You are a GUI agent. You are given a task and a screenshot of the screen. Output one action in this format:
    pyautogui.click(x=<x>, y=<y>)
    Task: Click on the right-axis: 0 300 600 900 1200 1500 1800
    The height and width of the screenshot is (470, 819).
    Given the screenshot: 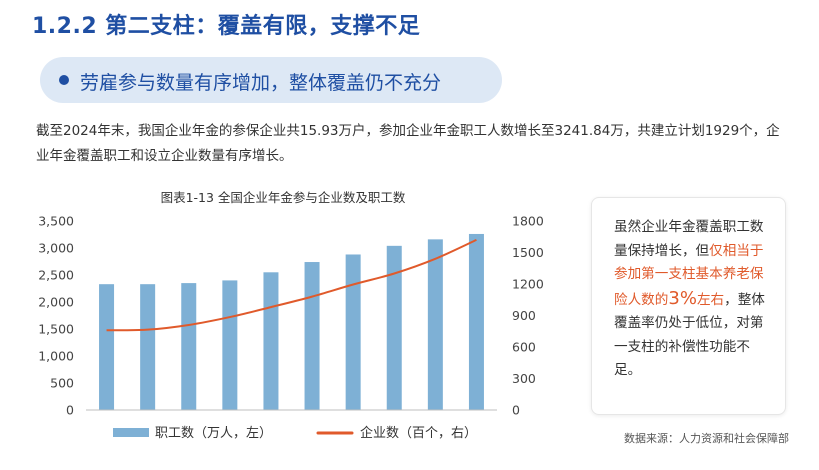 What is the action you would take?
    pyautogui.click(x=528, y=316)
    